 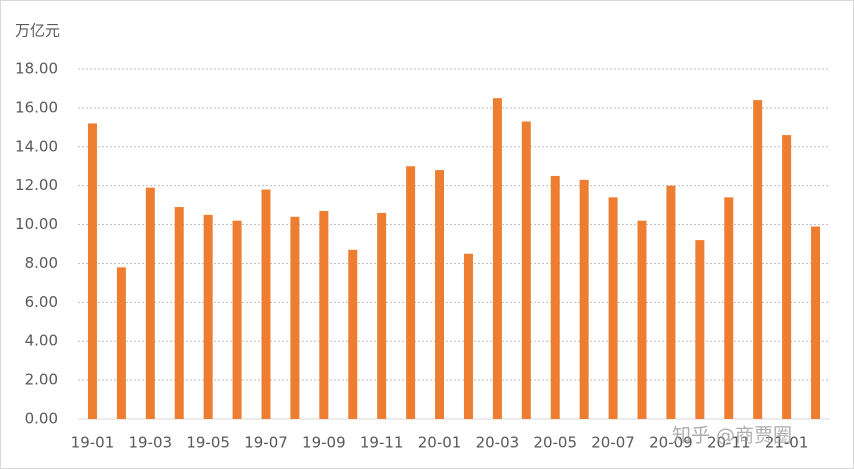 What do you see at coordinates (36, 69) in the screenshot?
I see `y-tick-label: 18.00` at bounding box center [36, 69].